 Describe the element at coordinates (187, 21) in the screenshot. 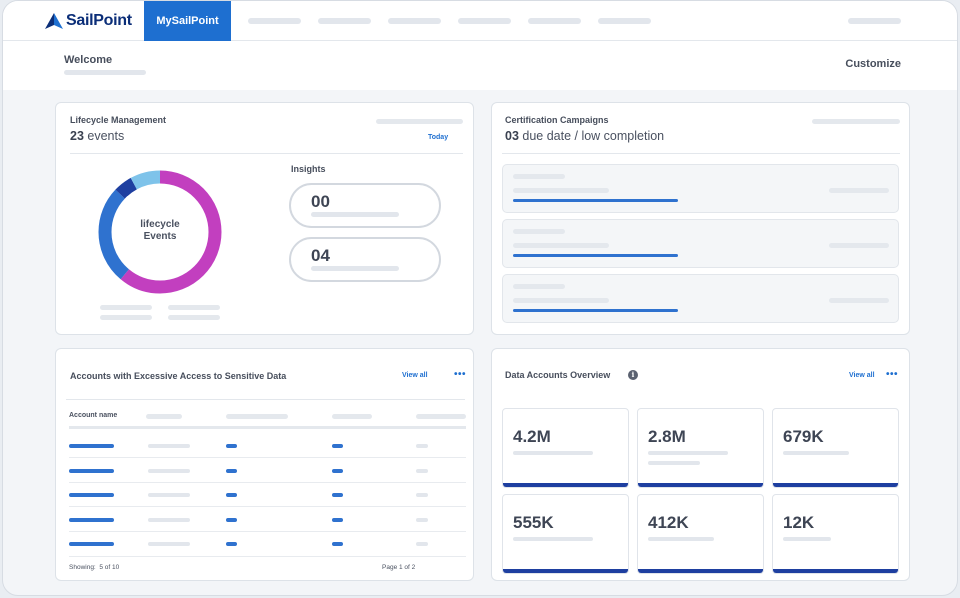

I see `tab-mysailpoint: MySailPoint` at that location.